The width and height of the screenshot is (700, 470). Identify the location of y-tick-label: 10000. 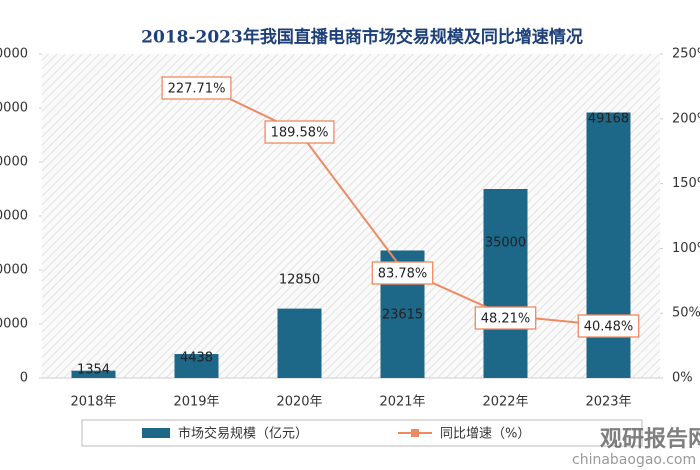
(14, 324).